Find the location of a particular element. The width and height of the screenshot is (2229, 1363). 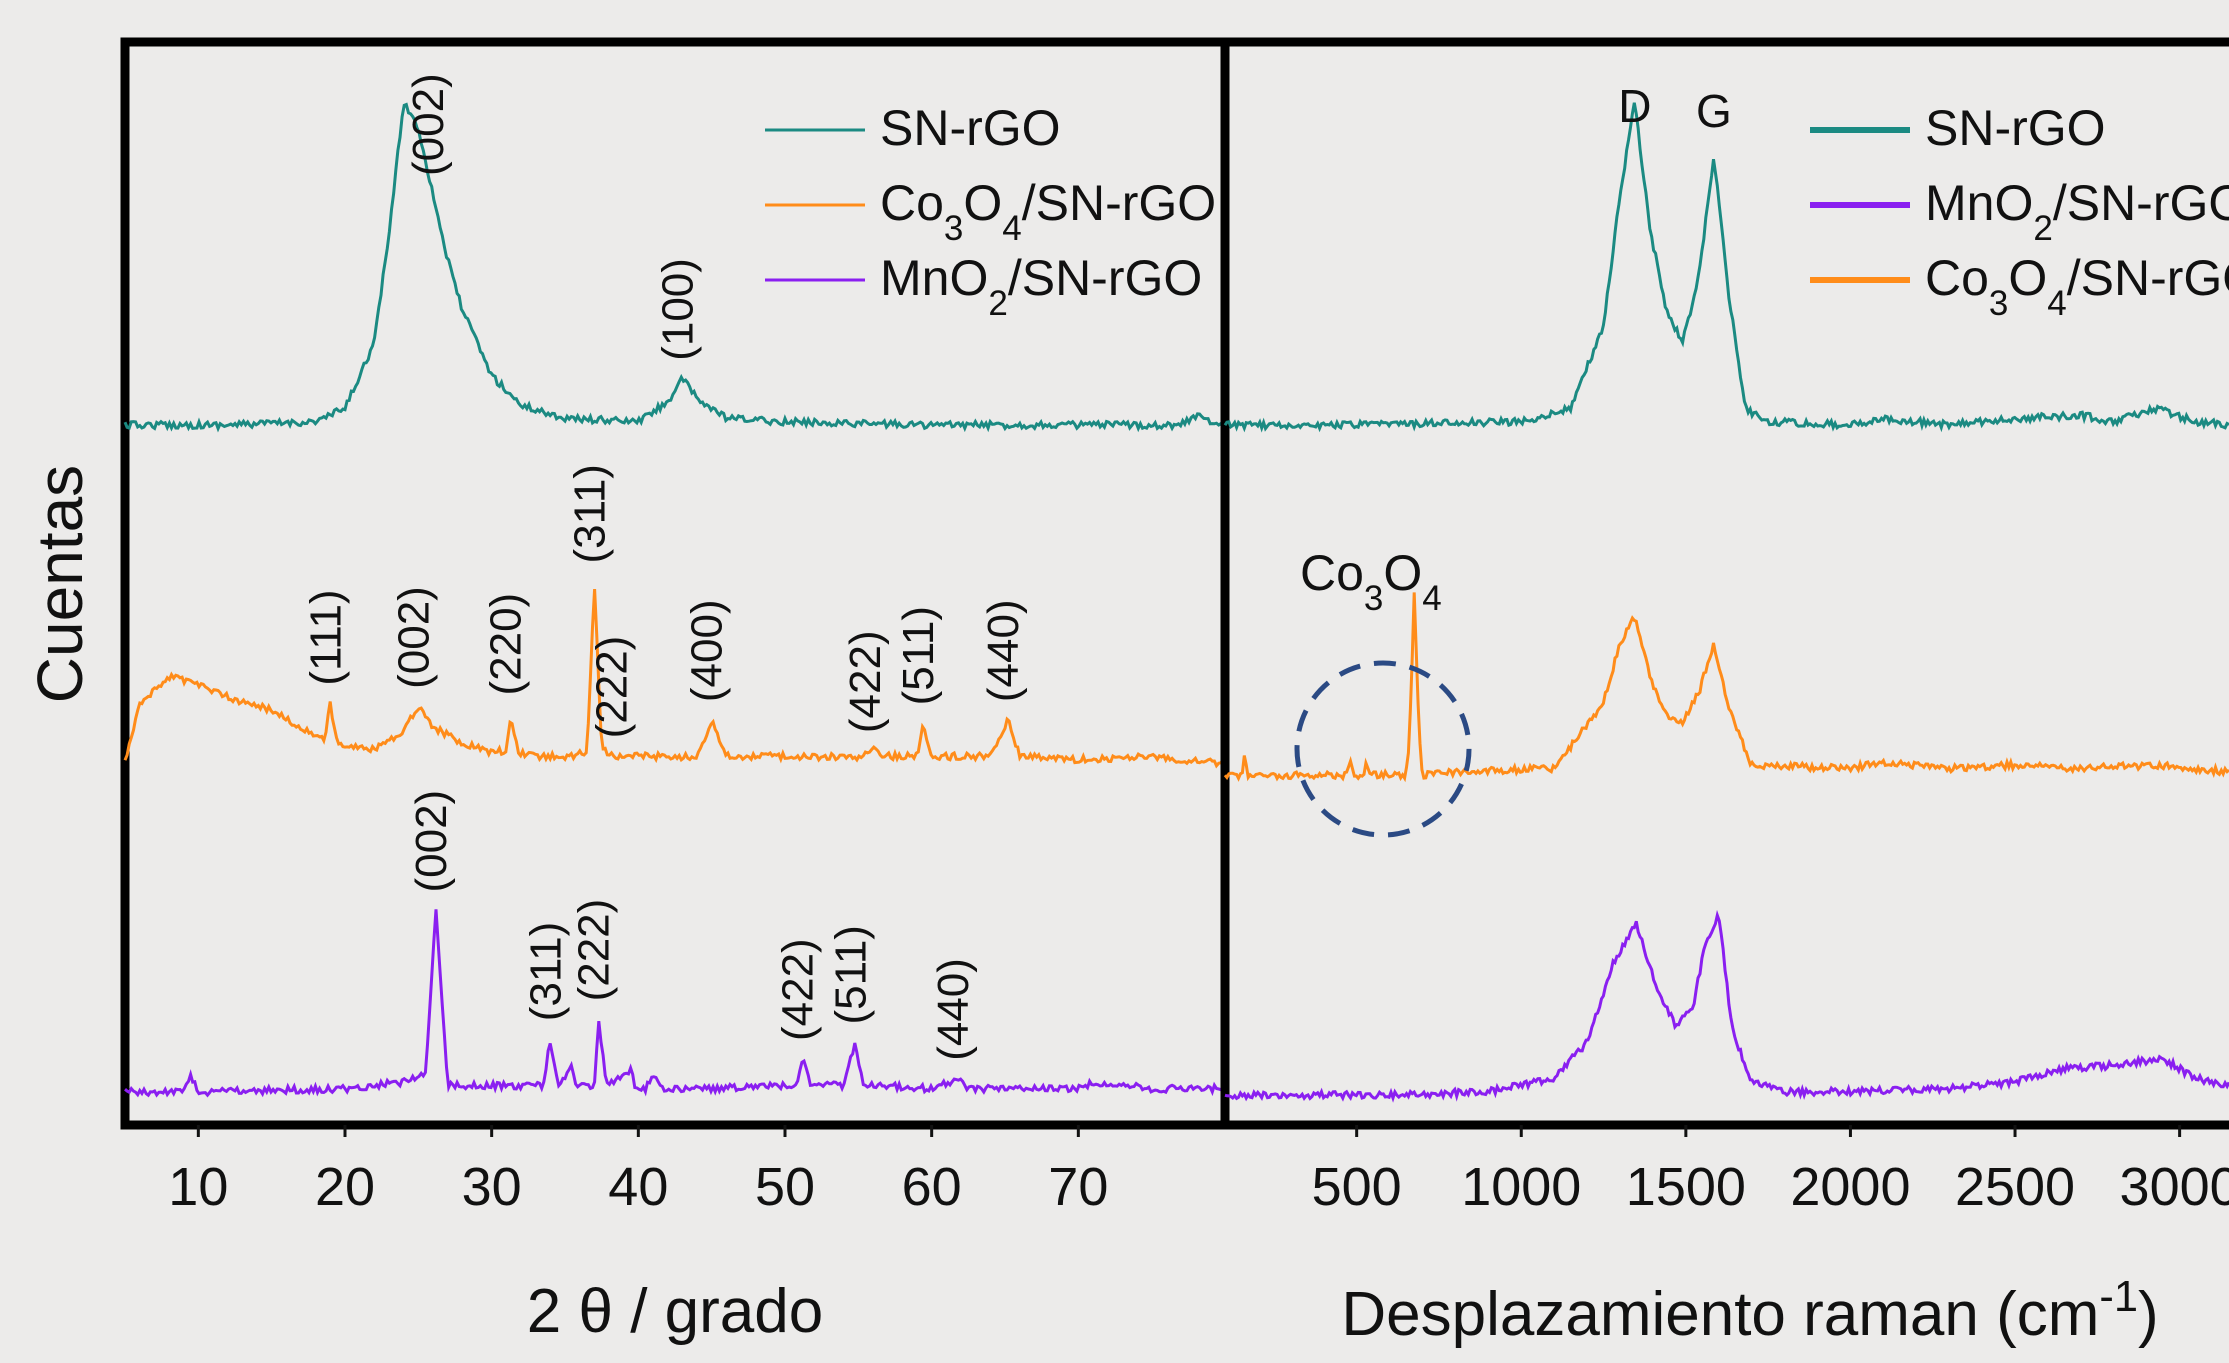

peak-label: (111) is located at coordinates (325, 637).